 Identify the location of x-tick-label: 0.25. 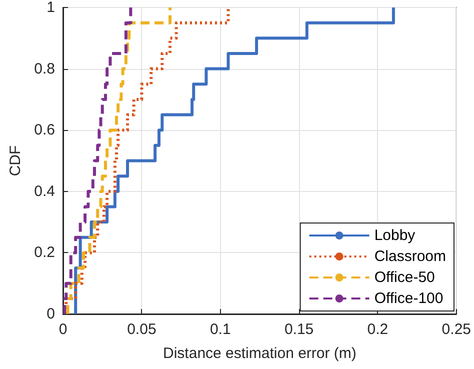
(457, 329).